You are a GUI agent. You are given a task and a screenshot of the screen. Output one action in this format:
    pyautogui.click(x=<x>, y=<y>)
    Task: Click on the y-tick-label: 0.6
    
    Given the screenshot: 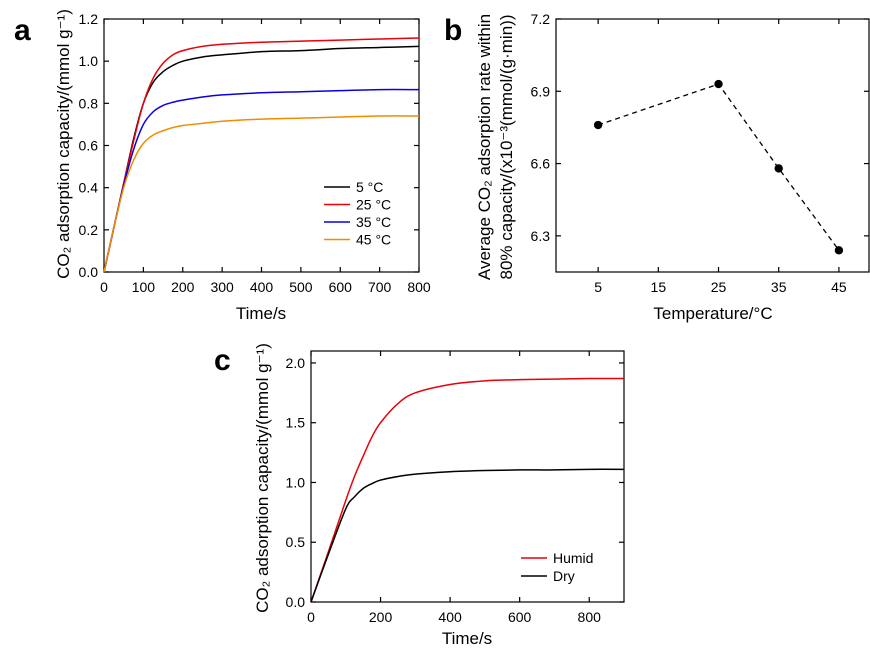 What is the action you would take?
    pyautogui.click(x=89, y=146)
    